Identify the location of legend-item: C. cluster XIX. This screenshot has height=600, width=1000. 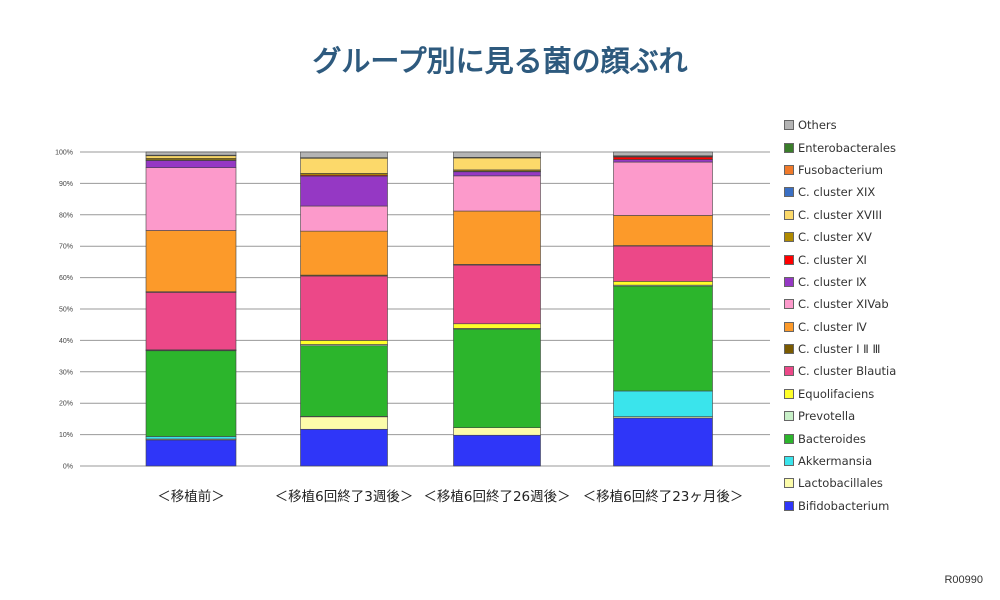
(840, 192).